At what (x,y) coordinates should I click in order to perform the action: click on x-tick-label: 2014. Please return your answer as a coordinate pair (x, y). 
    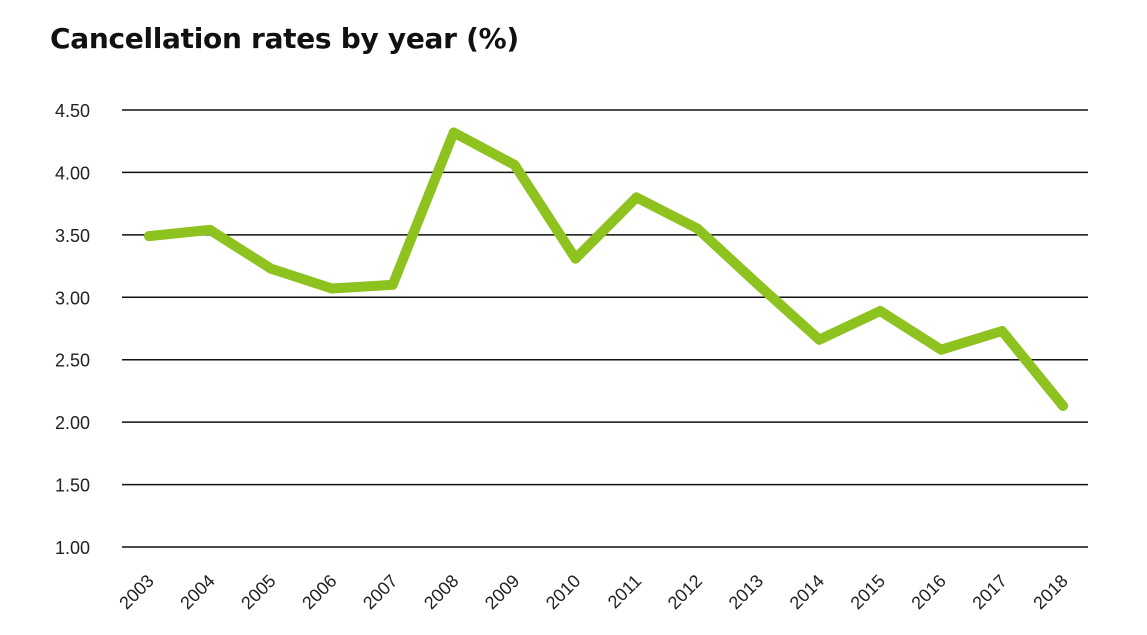
    Looking at the image, I should click on (807, 592).